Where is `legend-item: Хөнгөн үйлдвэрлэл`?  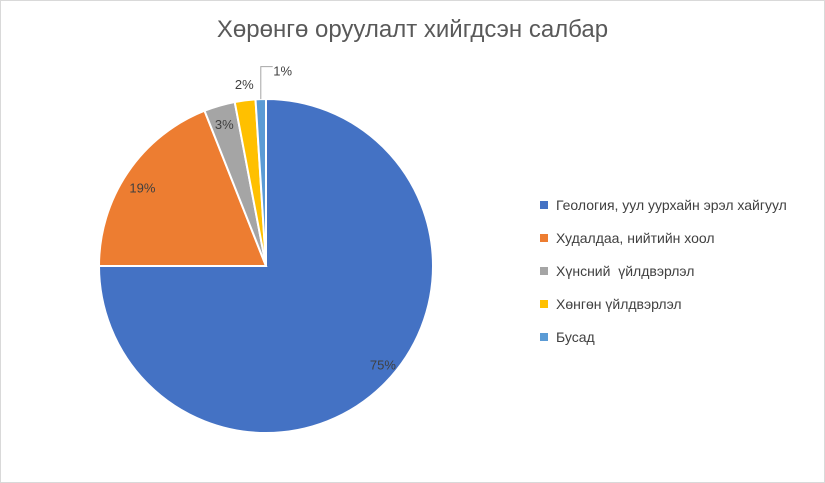 legend-item: Хөнгөн үйлдвэрлэл is located at coordinates (663, 303).